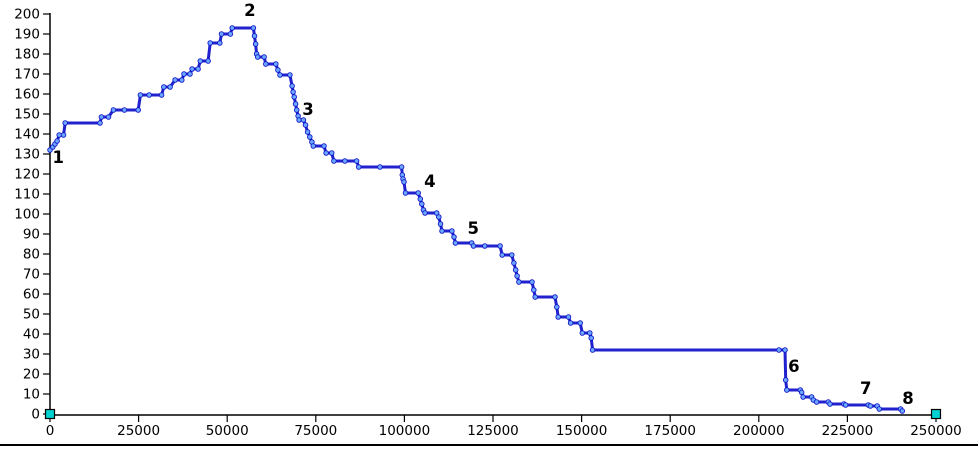 This screenshot has height=451, width=978. What do you see at coordinates (27, 135) in the screenshot?
I see `y-tick-label: 140` at bounding box center [27, 135].